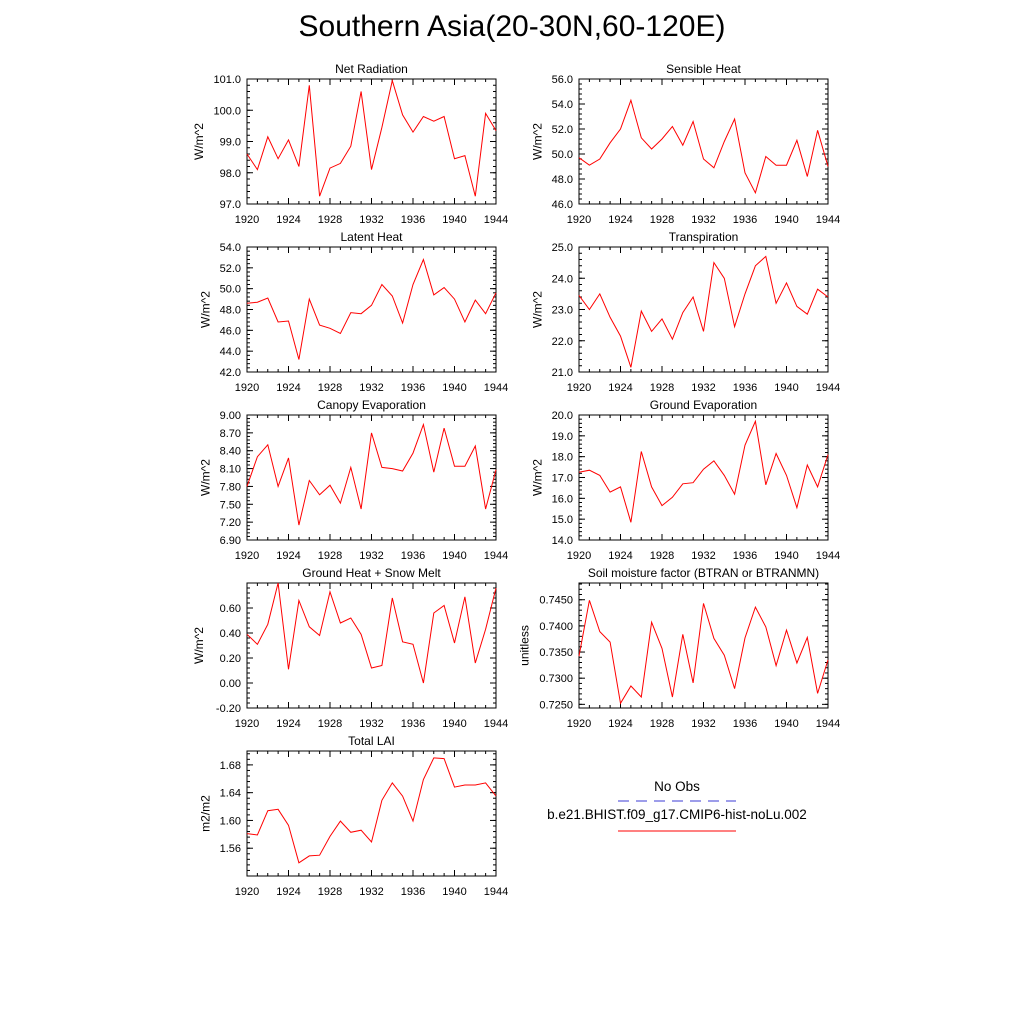 The image size is (1024, 1024). I want to click on y-tick-label: 48.0, so click(562, 180).